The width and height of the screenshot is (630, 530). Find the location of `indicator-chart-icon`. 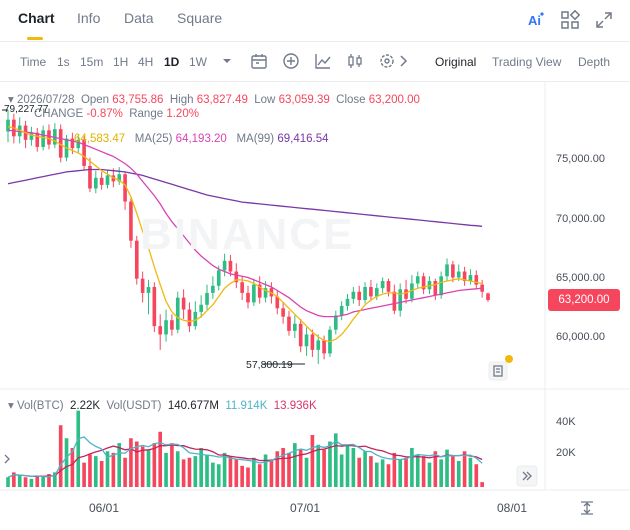

indicator-chart-icon is located at coordinates (323, 61).